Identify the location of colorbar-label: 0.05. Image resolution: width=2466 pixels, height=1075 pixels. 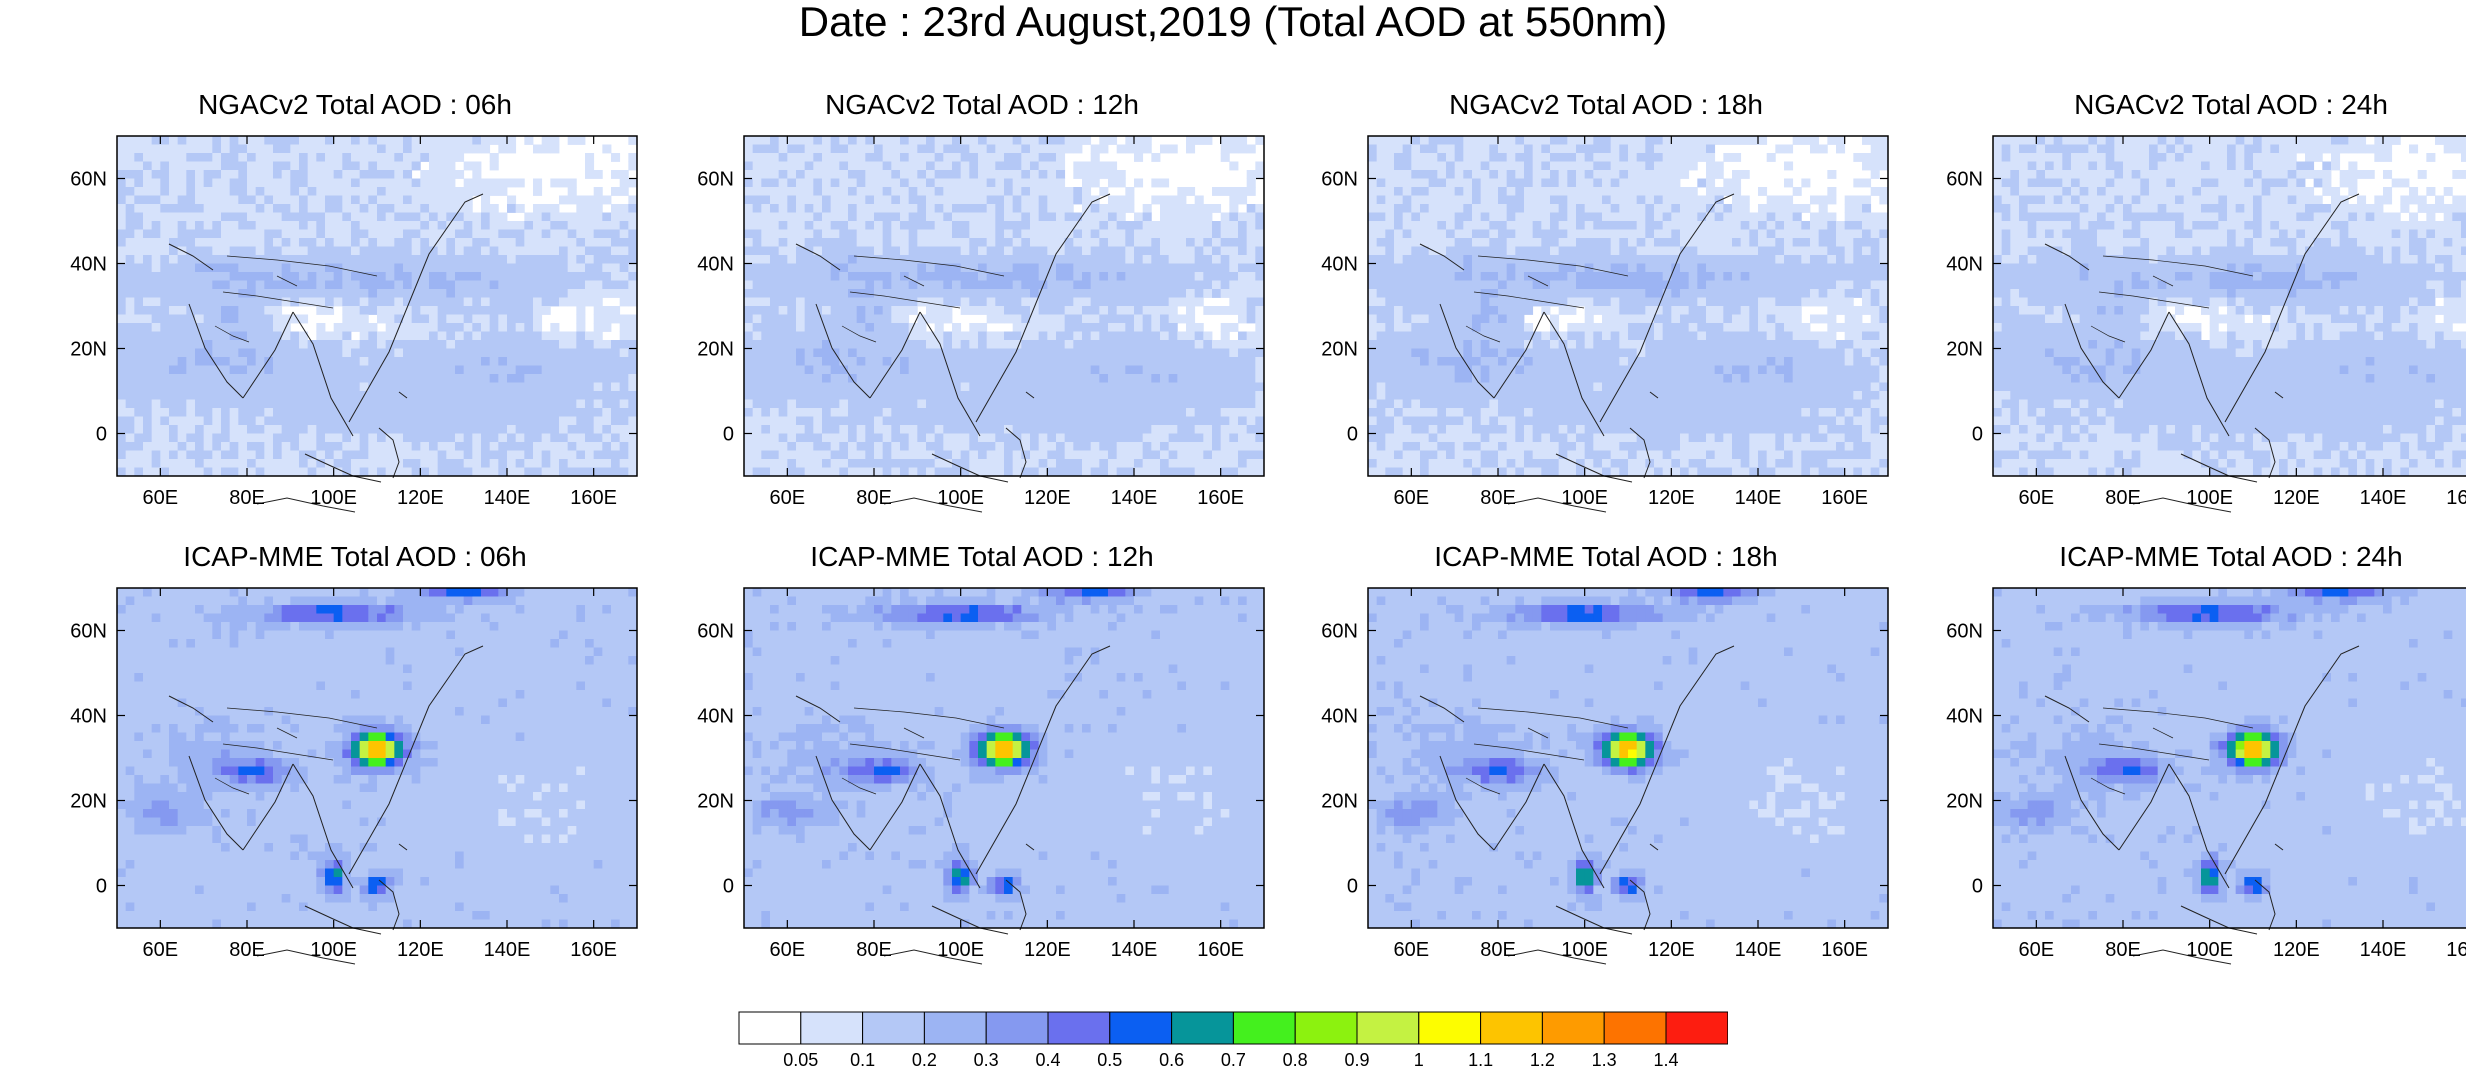
(800, 1060).